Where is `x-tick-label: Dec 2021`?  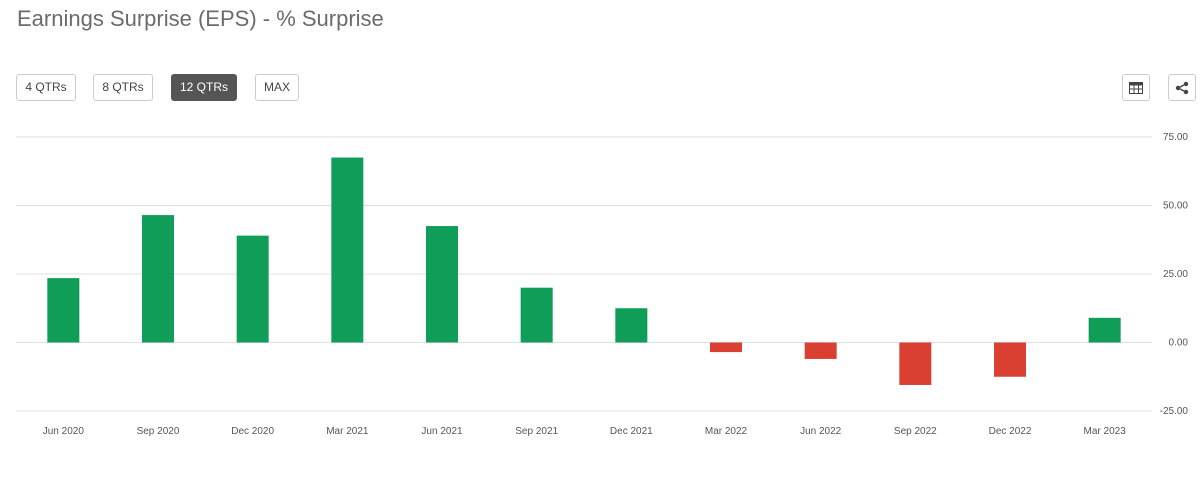
x-tick-label: Dec 2021 is located at coordinates (631, 431).